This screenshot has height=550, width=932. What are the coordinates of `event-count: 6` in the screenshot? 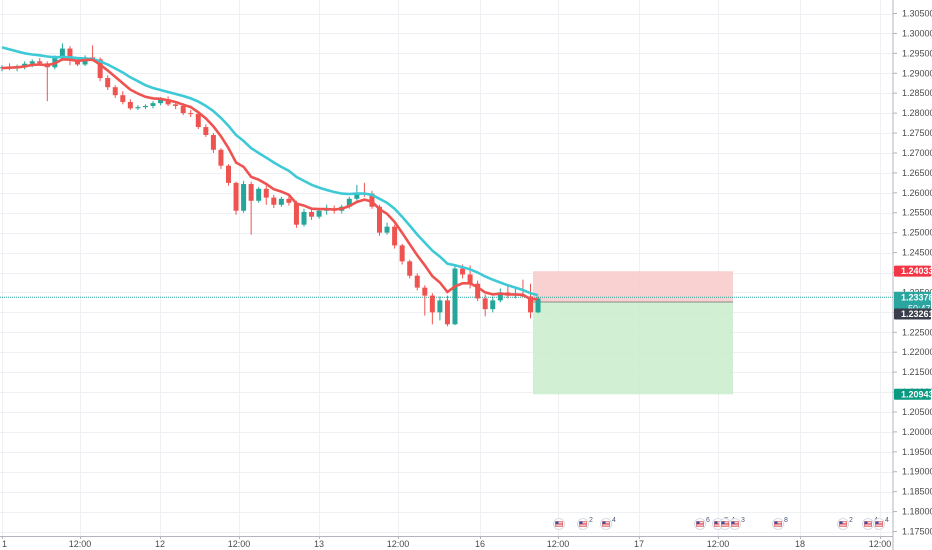 It's located at (708, 520).